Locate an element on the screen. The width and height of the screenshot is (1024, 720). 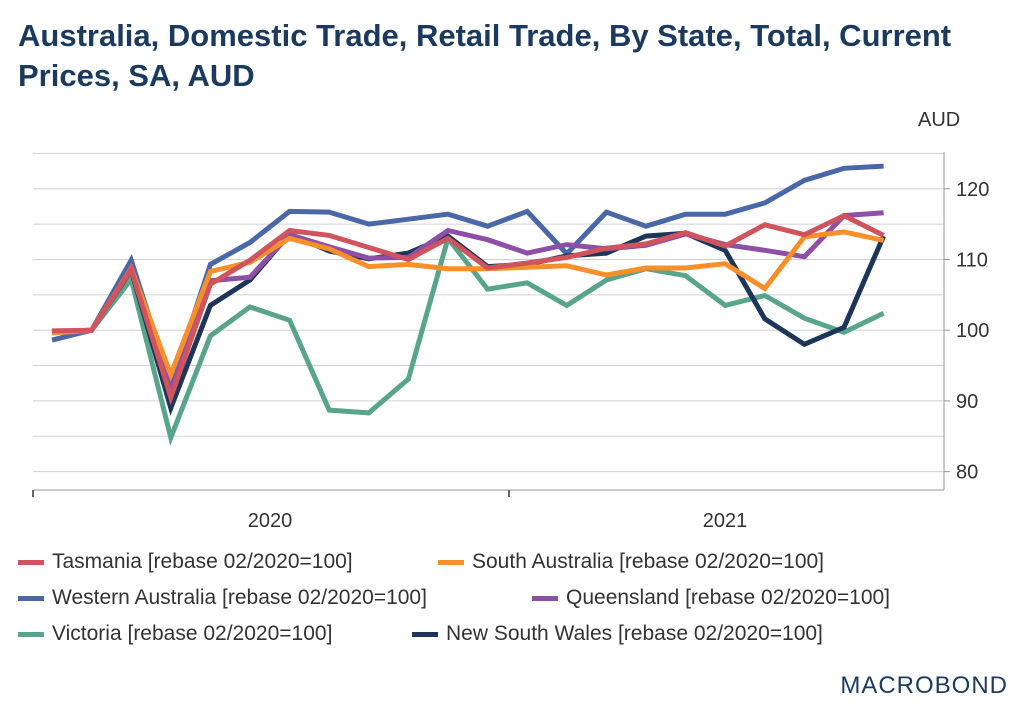
macrobond-logo: MACROBOND is located at coordinates (924, 685).